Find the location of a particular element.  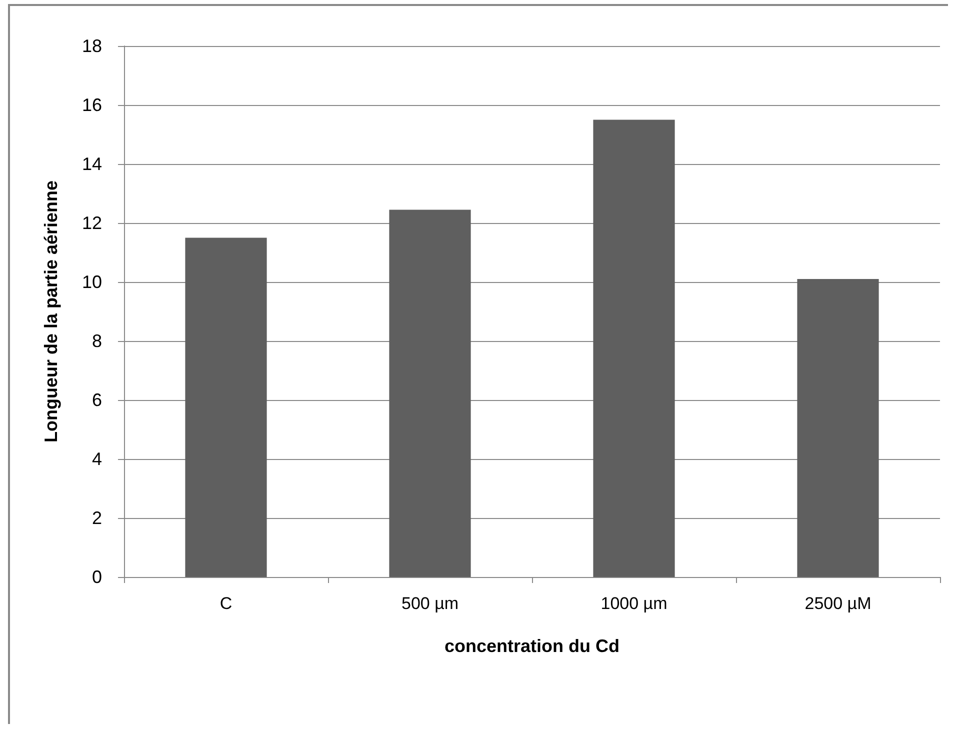

y-tick-label: 0 is located at coordinates (97, 577).